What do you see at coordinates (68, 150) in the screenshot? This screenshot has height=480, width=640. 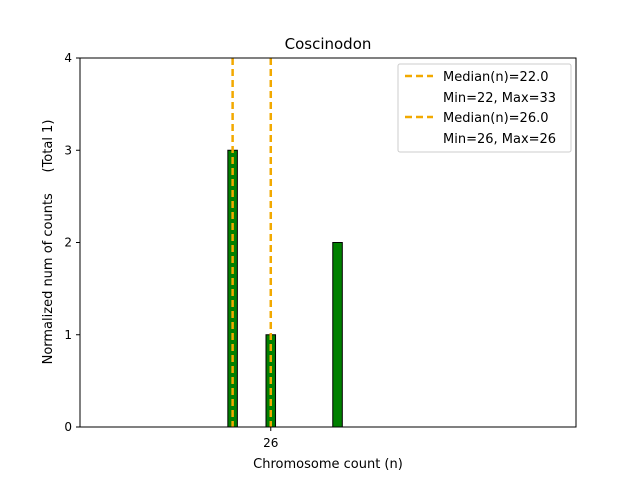 I see `y-tick-label-3: 3` at bounding box center [68, 150].